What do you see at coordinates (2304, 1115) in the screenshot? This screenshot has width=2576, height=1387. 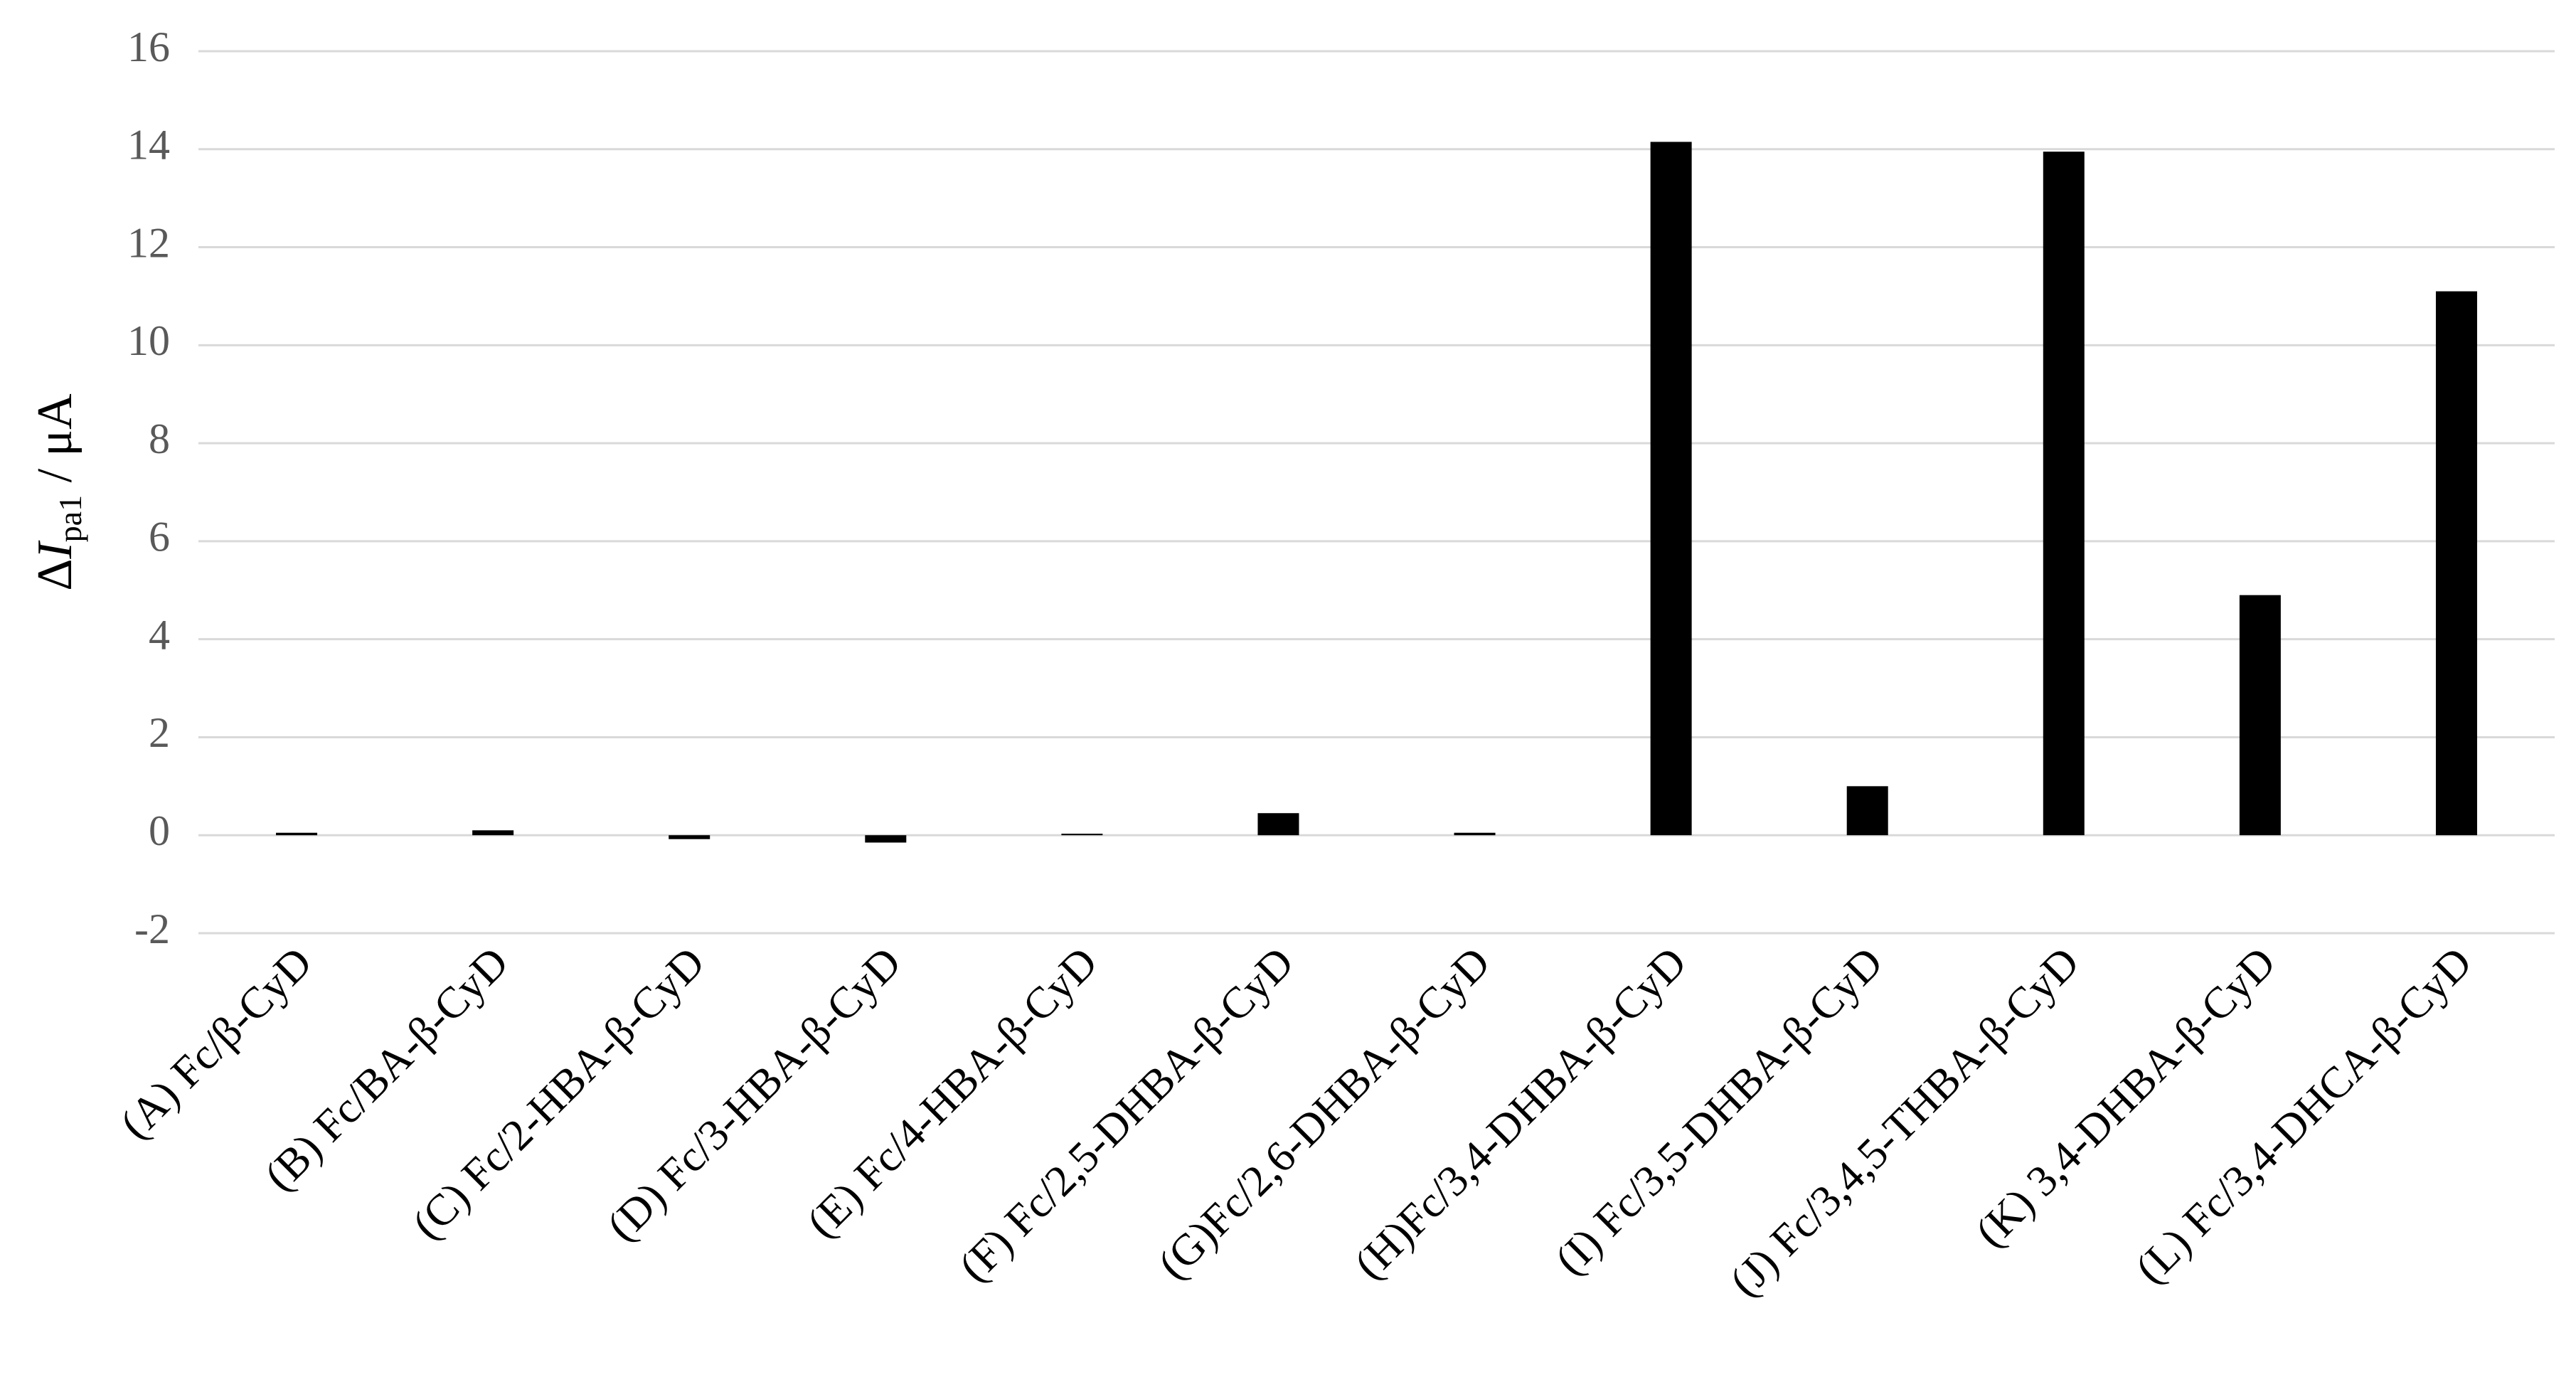 I see `x-tick-label: (L) Fc/3,4-DHCA-β-CyD` at bounding box center [2304, 1115].